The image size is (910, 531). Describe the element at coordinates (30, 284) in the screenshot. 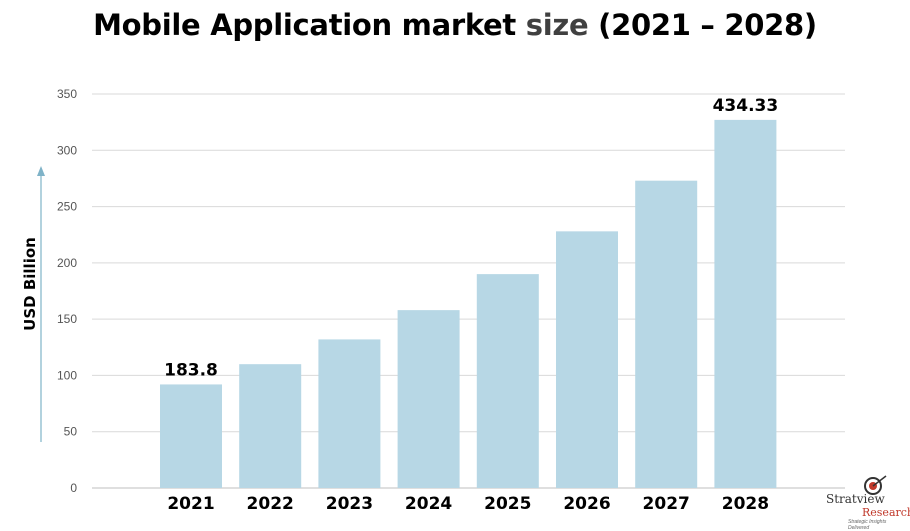

I see `y-axis-label: USD Billion` at that location.